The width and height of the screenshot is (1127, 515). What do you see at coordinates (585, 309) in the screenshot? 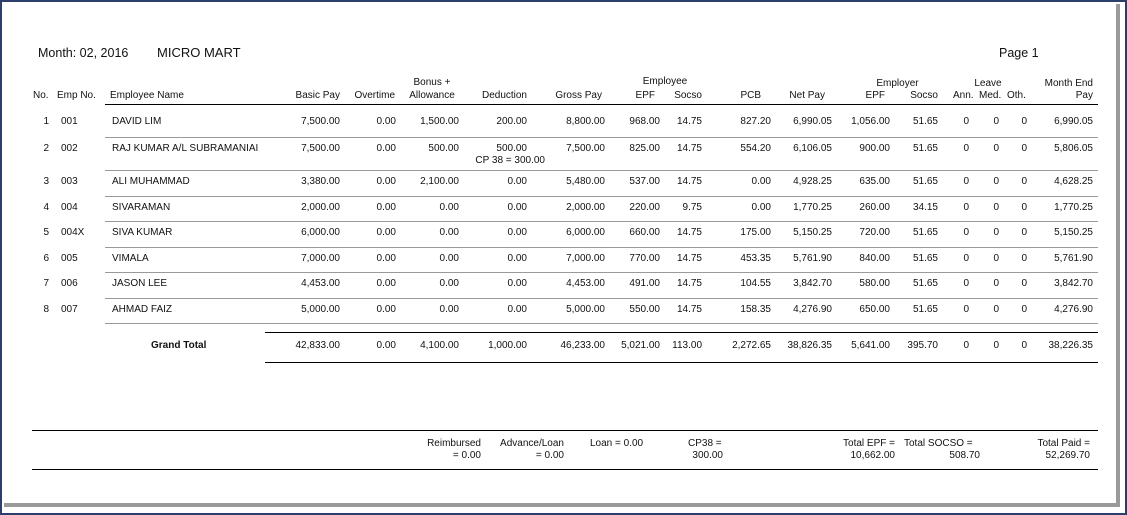
I see `cell-gross-pay: 5,000.00` at bounding box center [585, 309].